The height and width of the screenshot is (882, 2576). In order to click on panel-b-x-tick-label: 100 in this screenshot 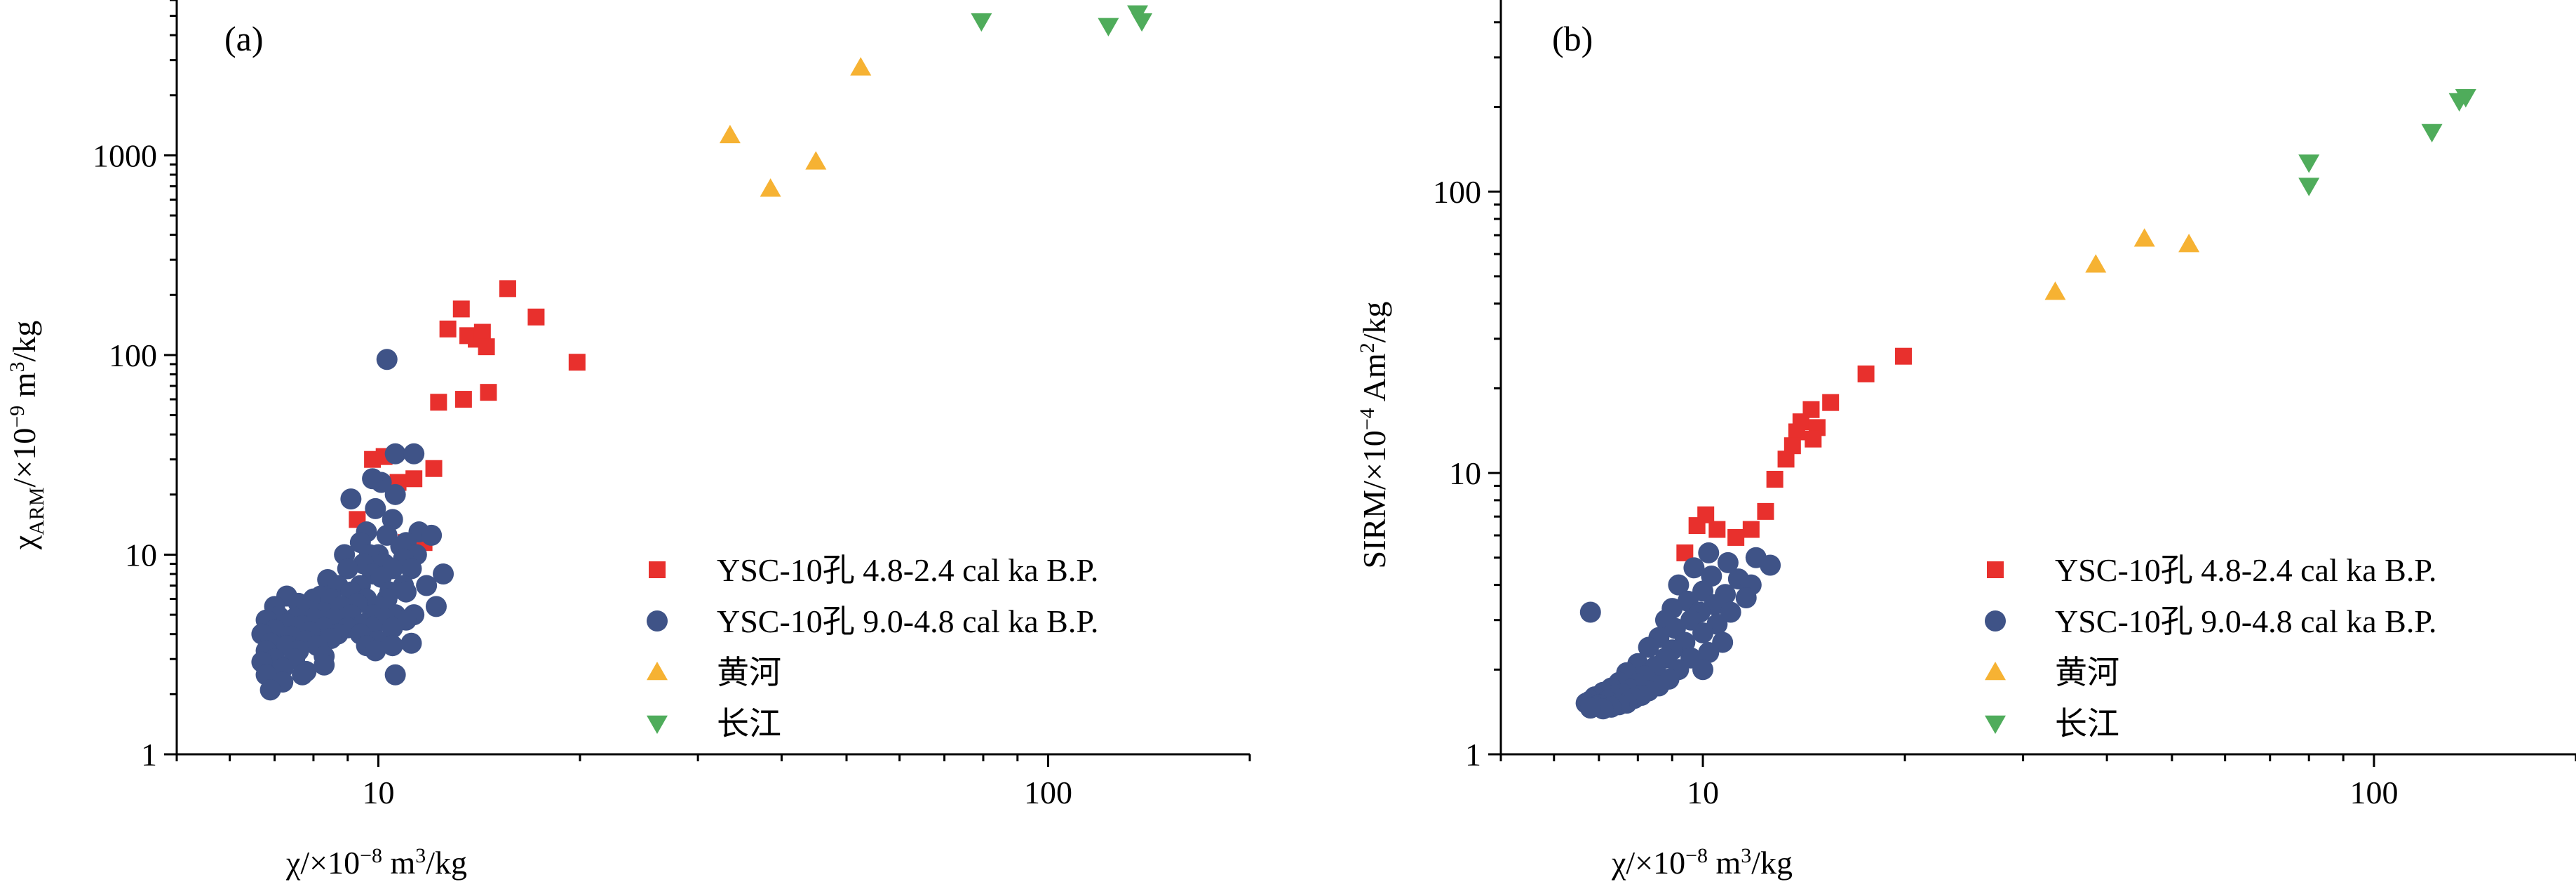, I will do `click(2373, 792)`.